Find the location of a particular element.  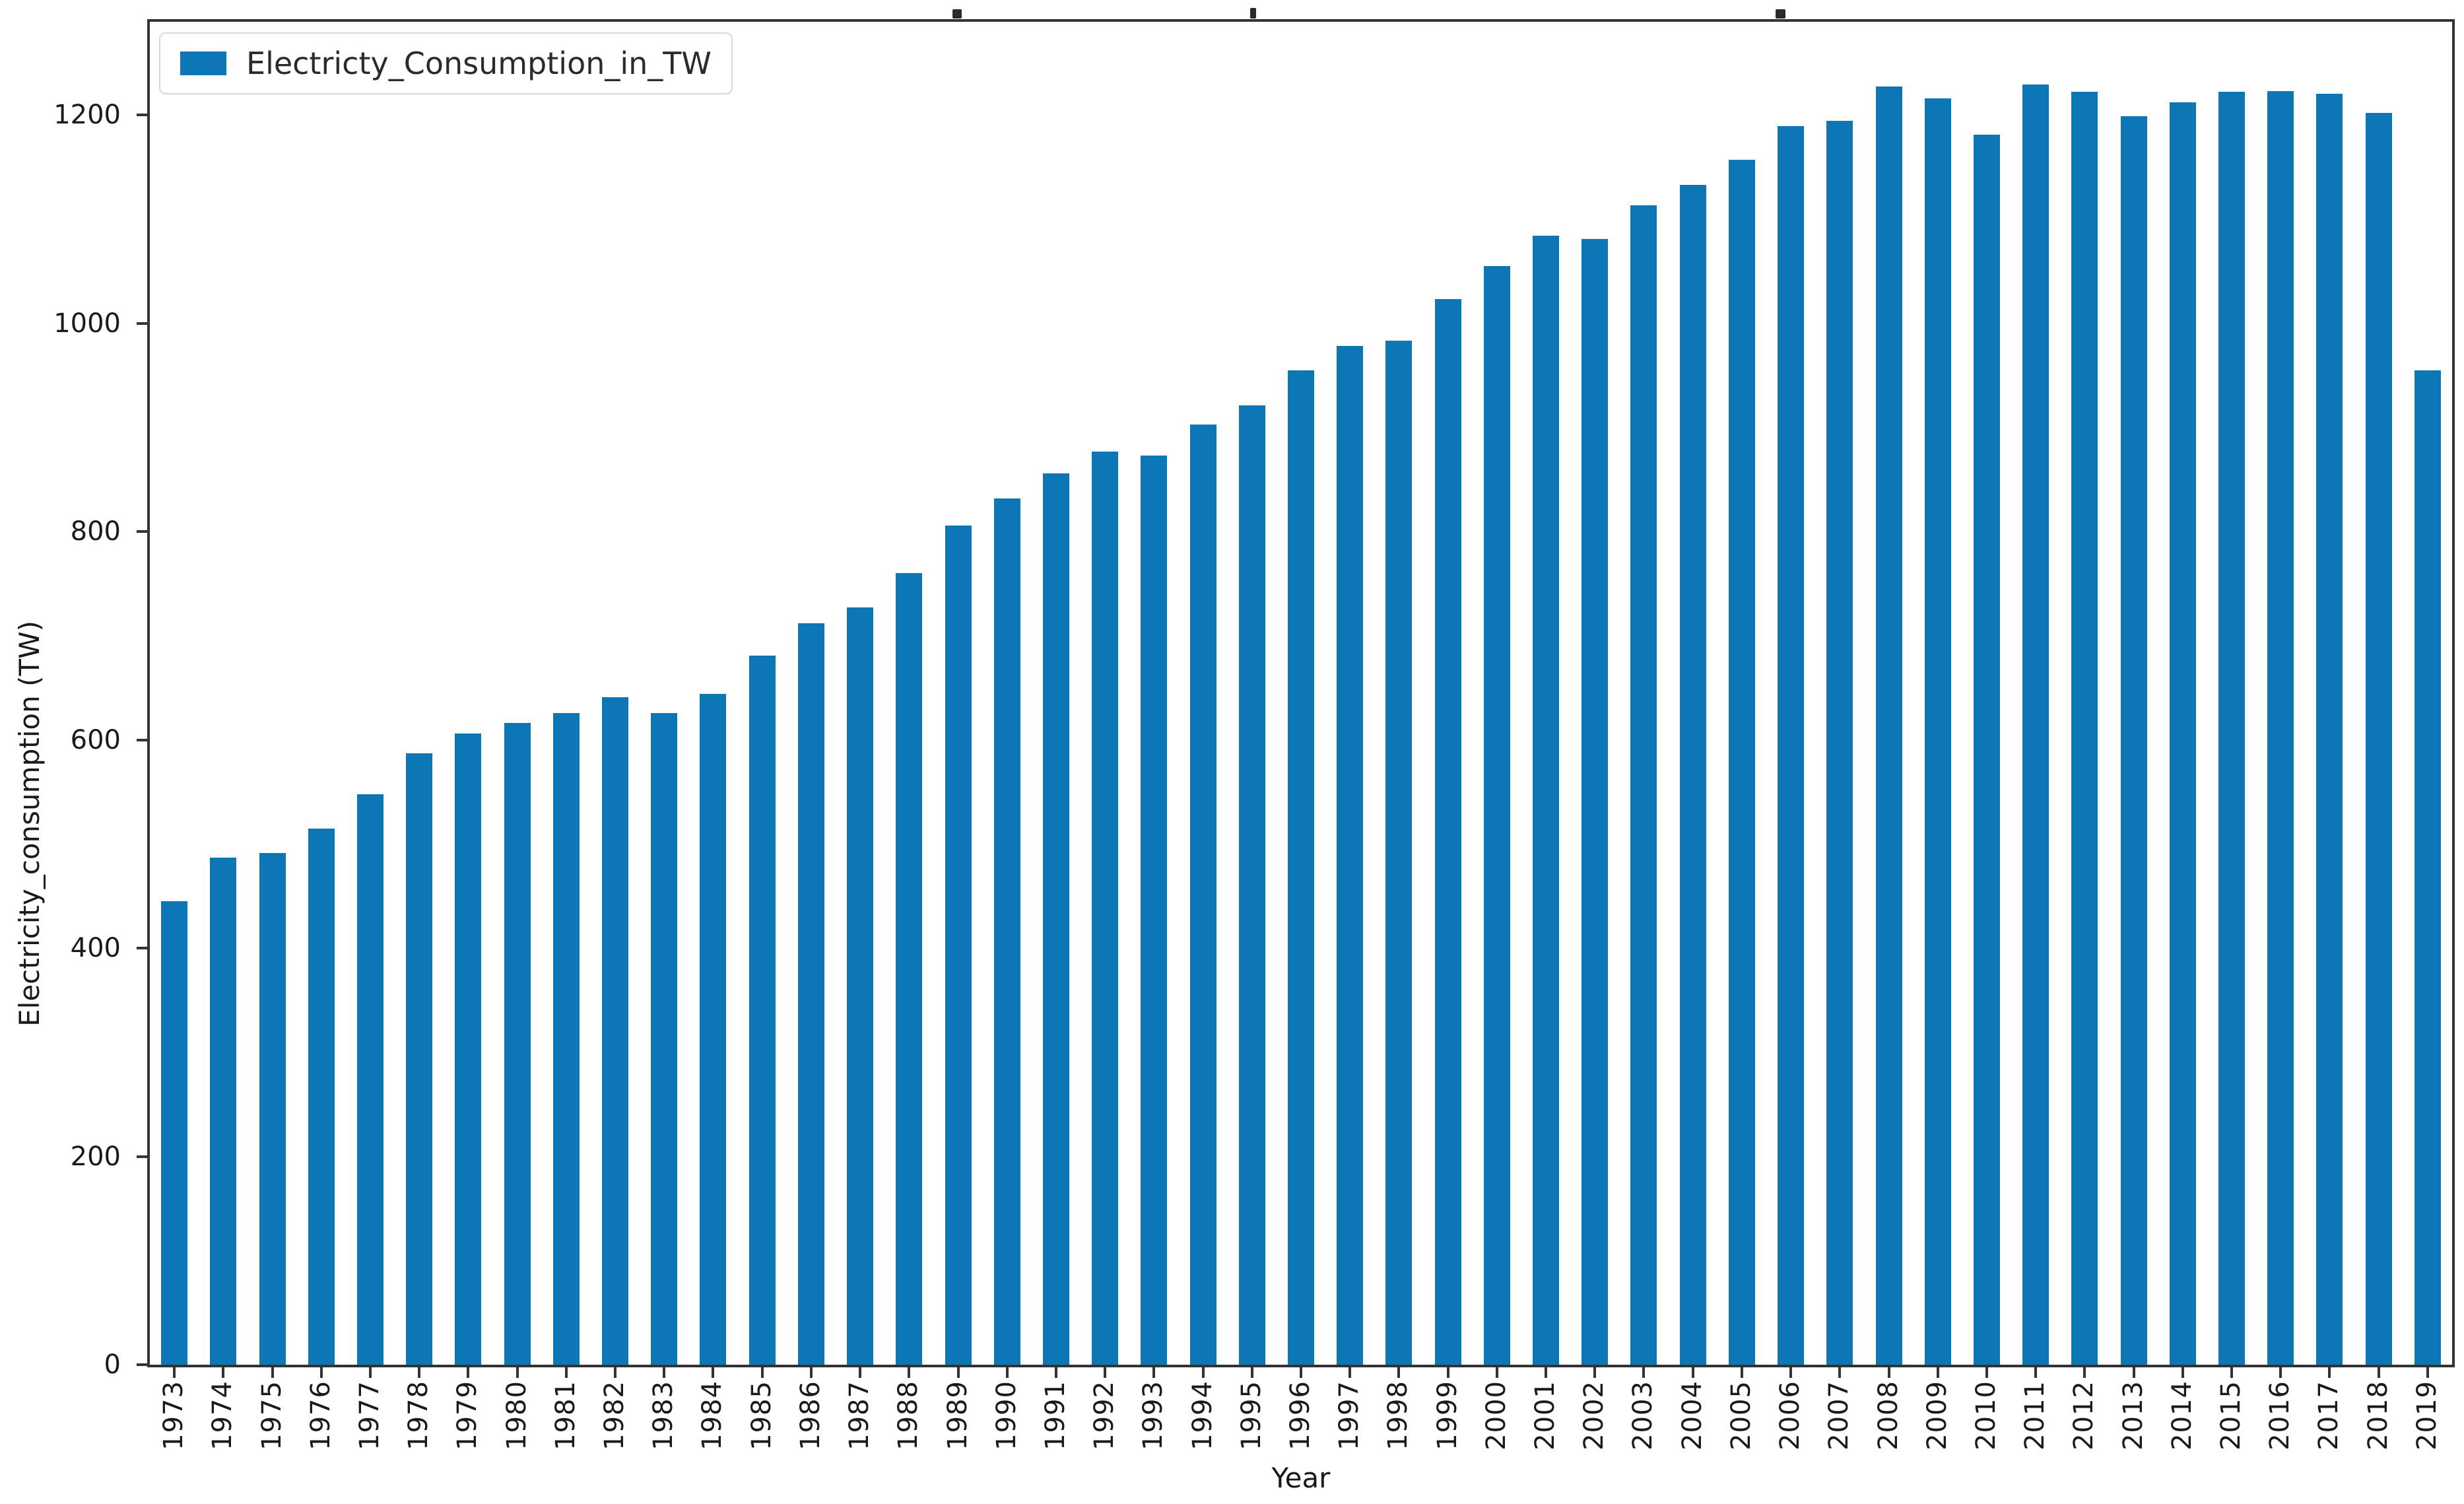

bar-2014 is located at coordinates (2182, 733).